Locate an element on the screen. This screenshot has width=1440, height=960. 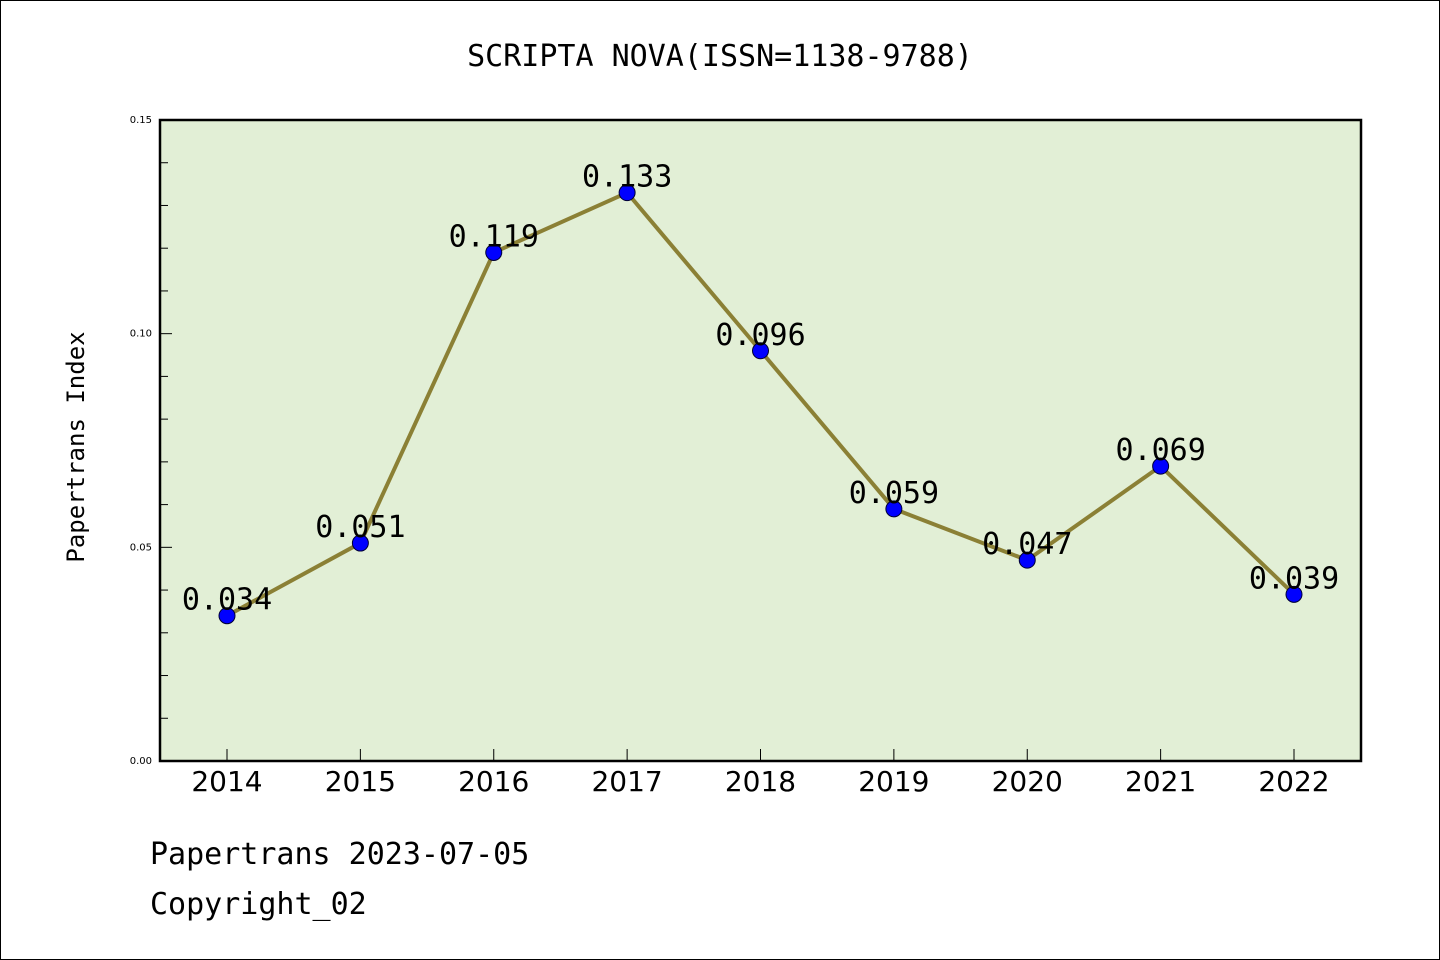
y-tick-label: 0.00 is located at coordinates (141, 761).